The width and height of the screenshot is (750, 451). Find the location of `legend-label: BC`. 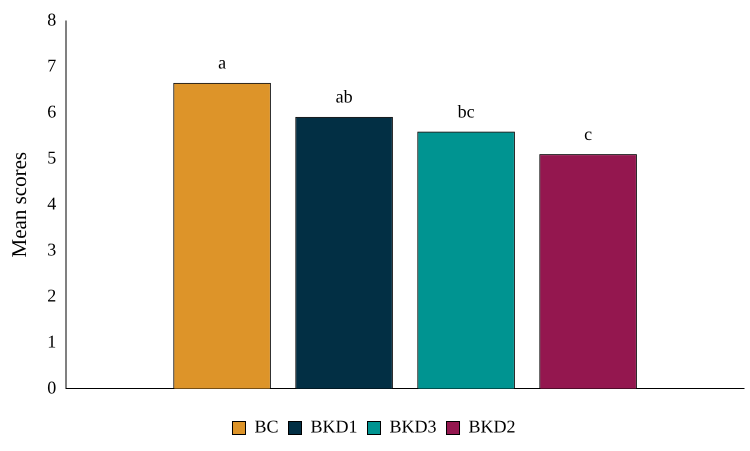

legend-label: BC is located at coordinates (266, 426).